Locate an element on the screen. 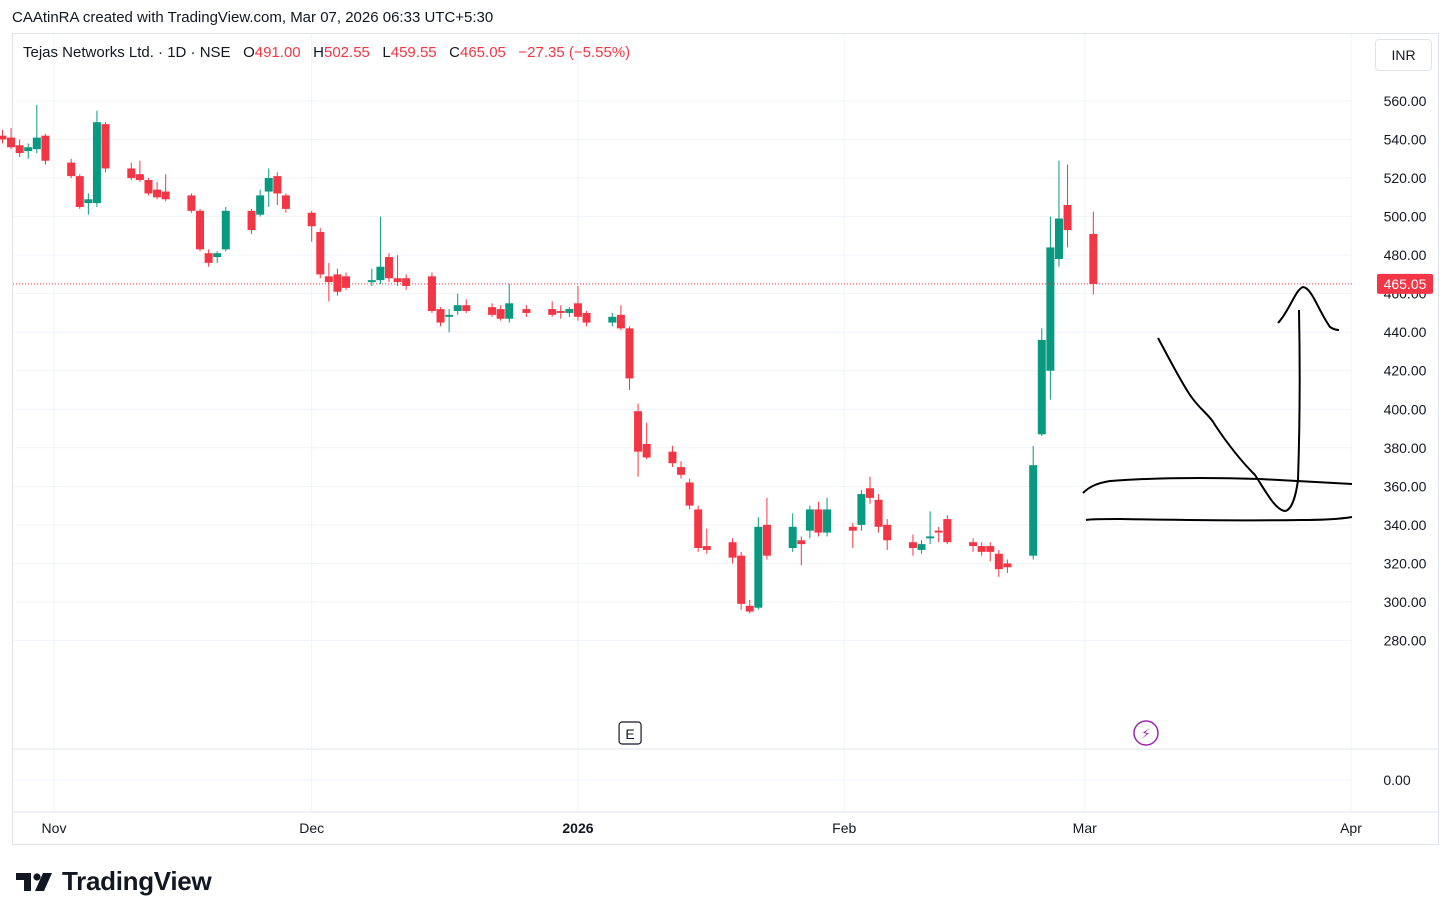 This screenshot has width=1451, height=920. change-value: −27.35 (−5.55%) is located at coordinates (574, 52).